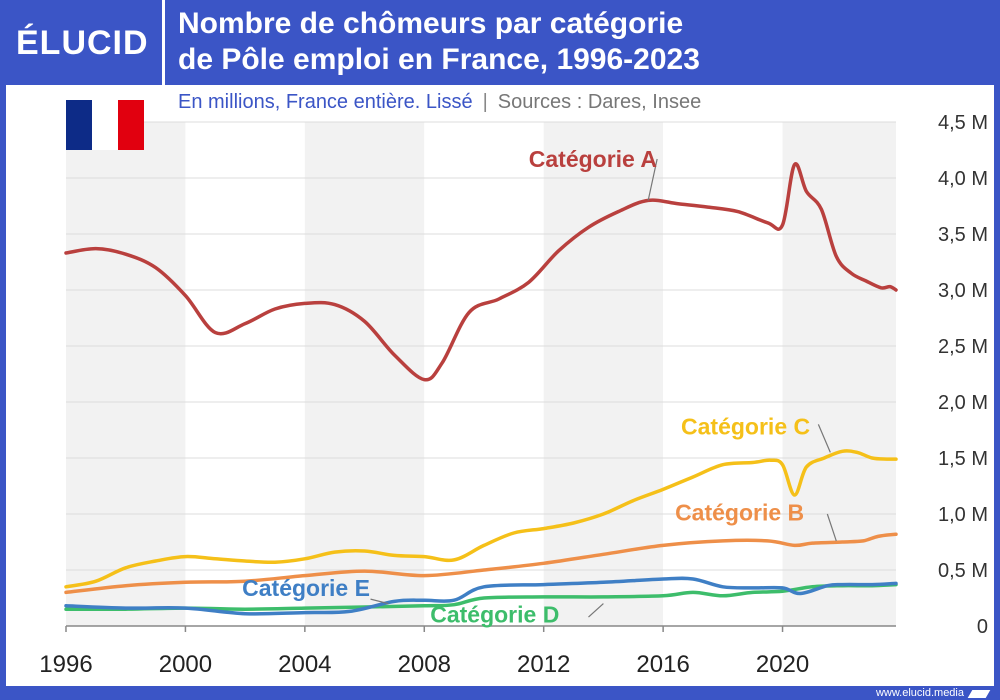 This screenshot has height=700, width=1000. I want to click on flag-stripe-white, so click(105, 125).